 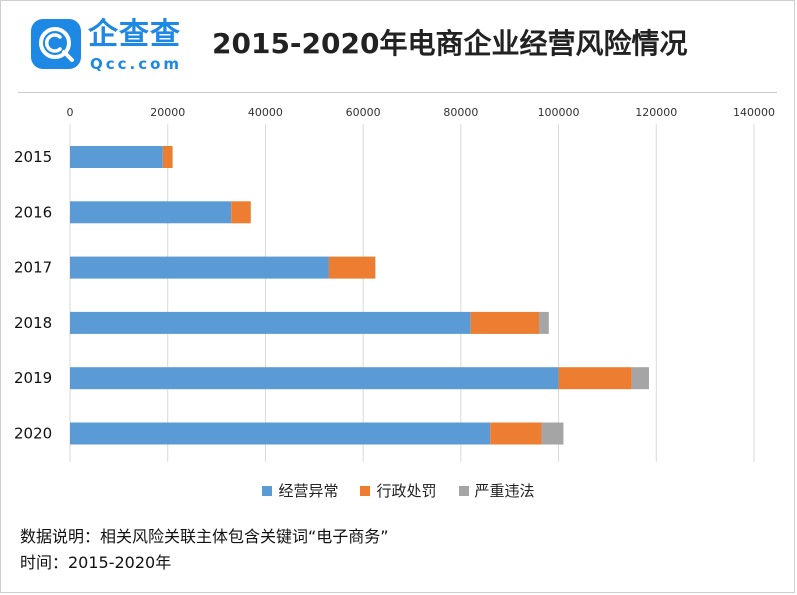 I want to click on x-tick-label: 140000, so click(x=754, y=112).